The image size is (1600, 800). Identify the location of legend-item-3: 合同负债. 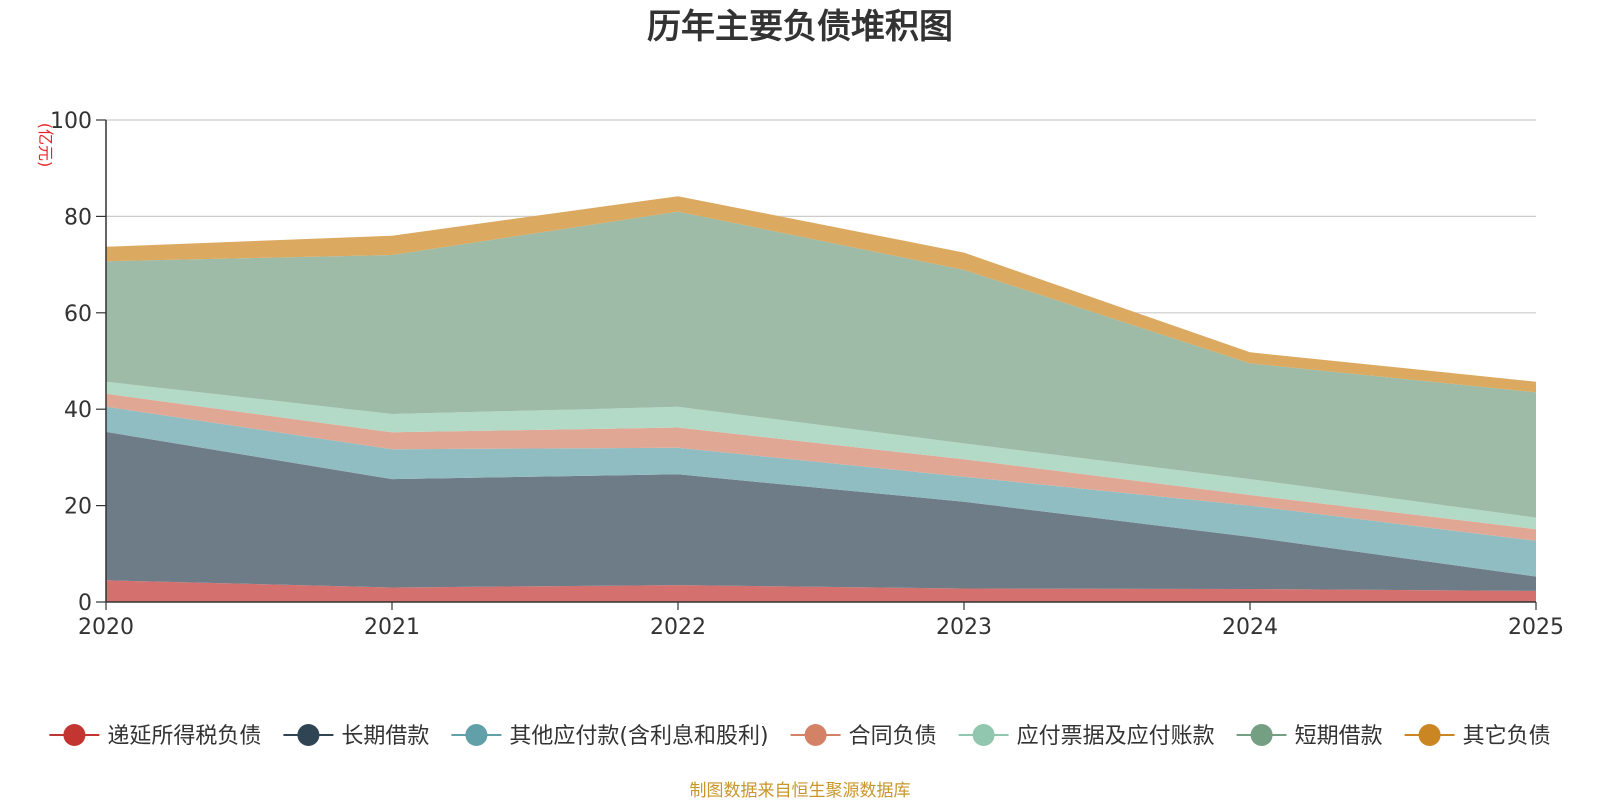
(863, 736).